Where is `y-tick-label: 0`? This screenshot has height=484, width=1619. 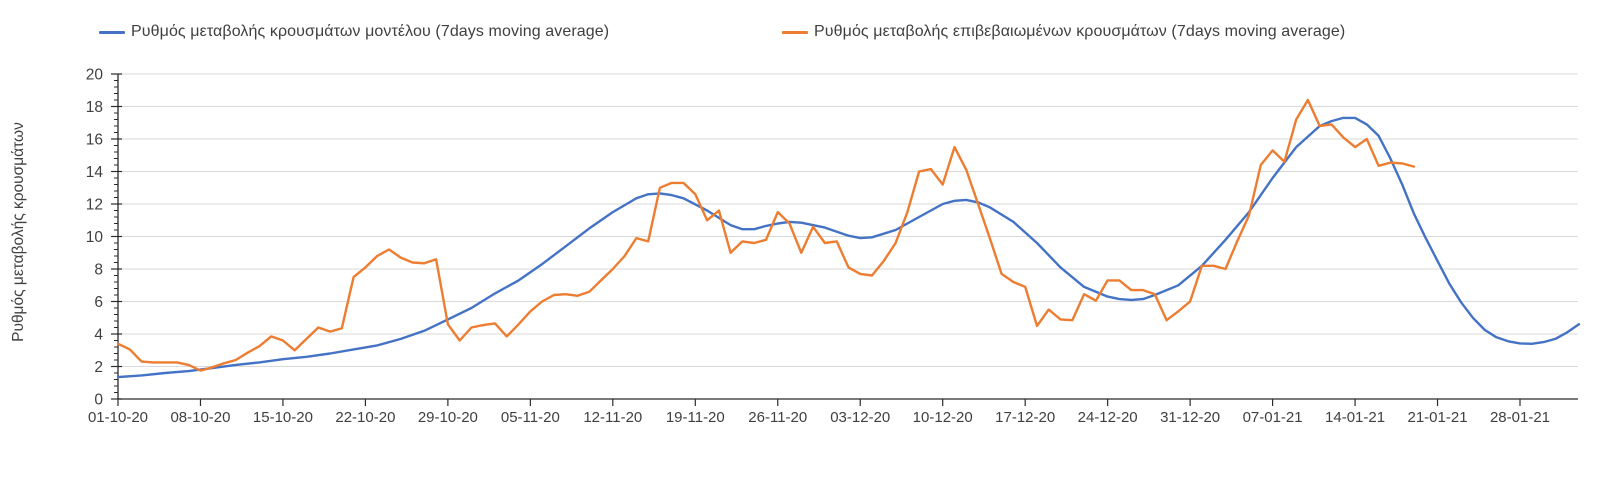 y-tick-label: 0 is located at coordinates (98, 400).